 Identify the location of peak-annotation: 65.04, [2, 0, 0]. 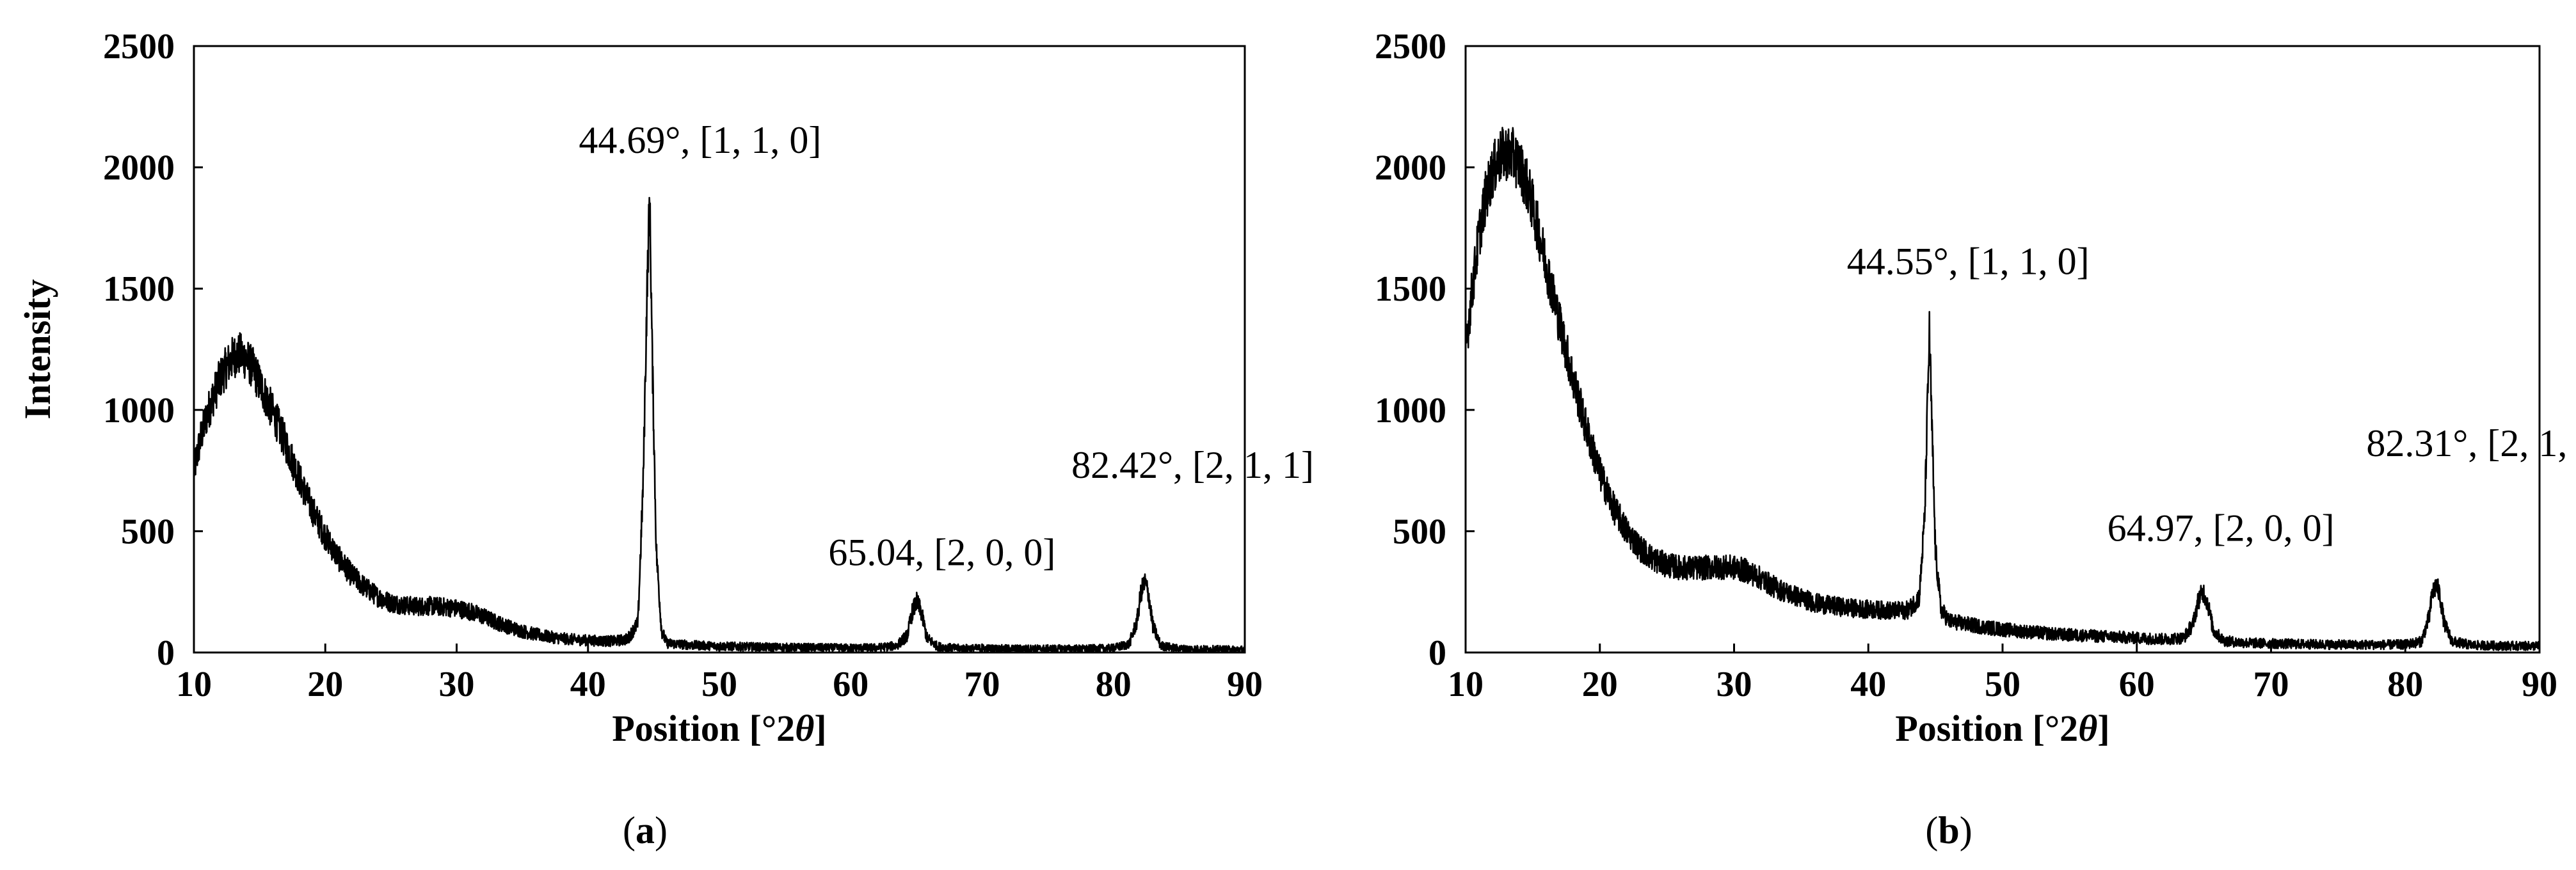
(941, 552).